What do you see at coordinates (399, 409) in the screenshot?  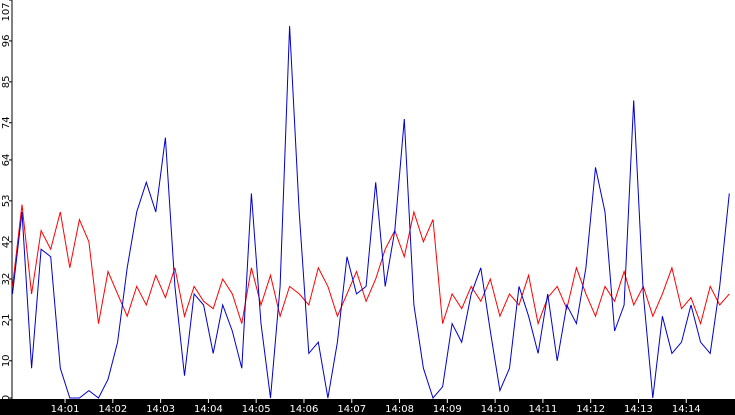 I see `x-tick-label: 14:08` at bounding box center [399, 409].